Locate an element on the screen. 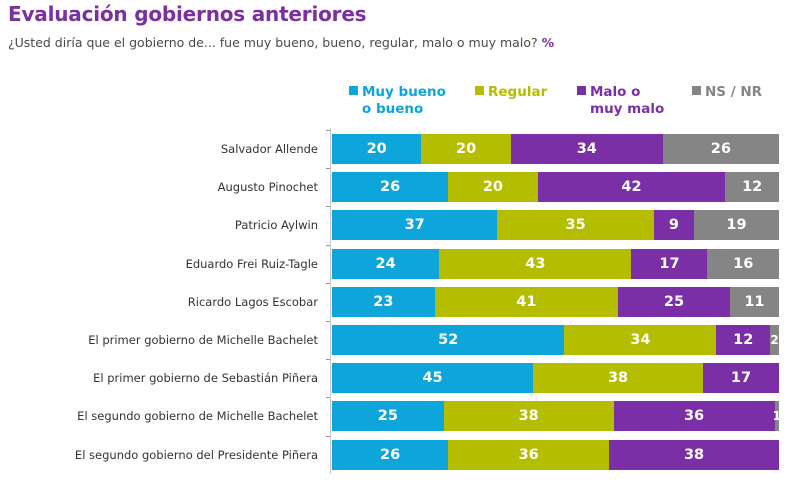 Image resolution: width=800 pixels, height=492 pixels. legend-label: muy malo is located at coordinates (627, 109).